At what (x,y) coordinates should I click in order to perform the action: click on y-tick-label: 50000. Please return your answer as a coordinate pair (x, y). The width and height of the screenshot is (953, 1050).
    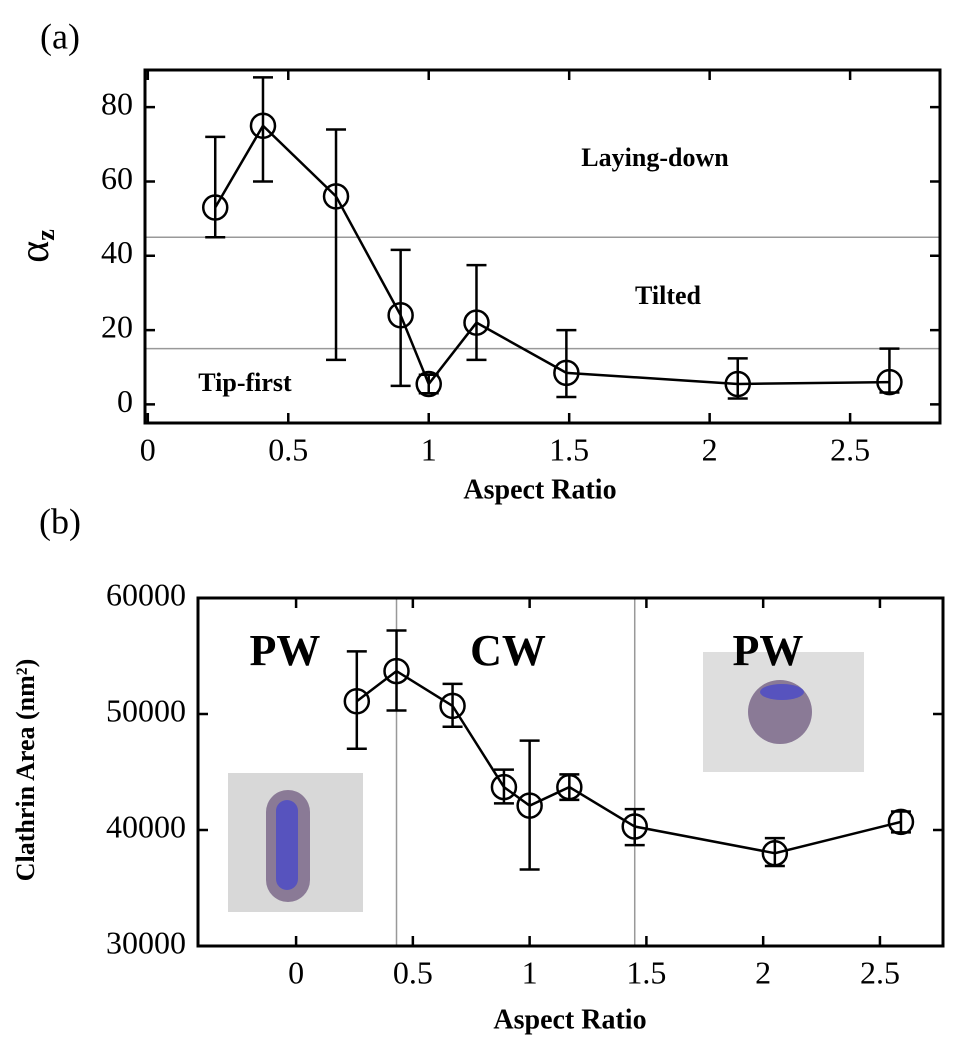
    Looking at the image, I should click on (146, 710).